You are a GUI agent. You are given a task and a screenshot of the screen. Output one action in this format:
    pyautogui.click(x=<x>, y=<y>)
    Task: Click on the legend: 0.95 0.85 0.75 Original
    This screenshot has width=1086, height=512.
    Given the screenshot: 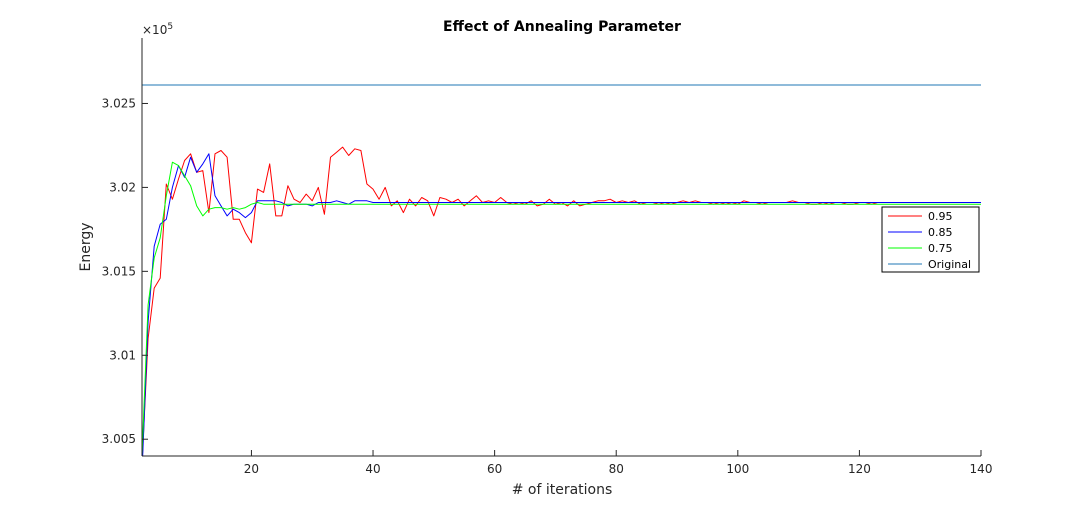 What is the action you would take?
    pyautogui.click(x=930, y=239)
    